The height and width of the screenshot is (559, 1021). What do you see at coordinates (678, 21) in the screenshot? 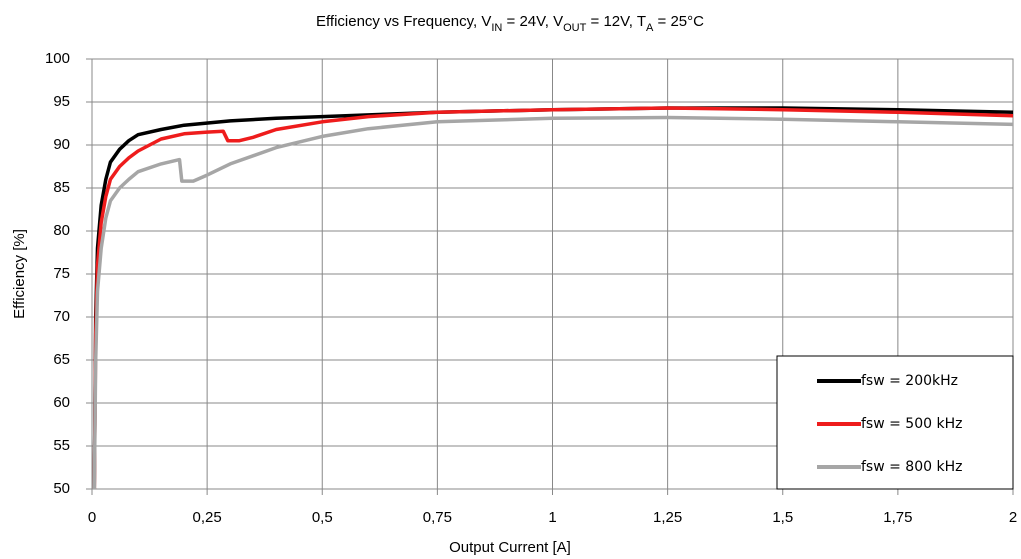
I see `title-part: = 25°C` at bounding box center [678, 21].